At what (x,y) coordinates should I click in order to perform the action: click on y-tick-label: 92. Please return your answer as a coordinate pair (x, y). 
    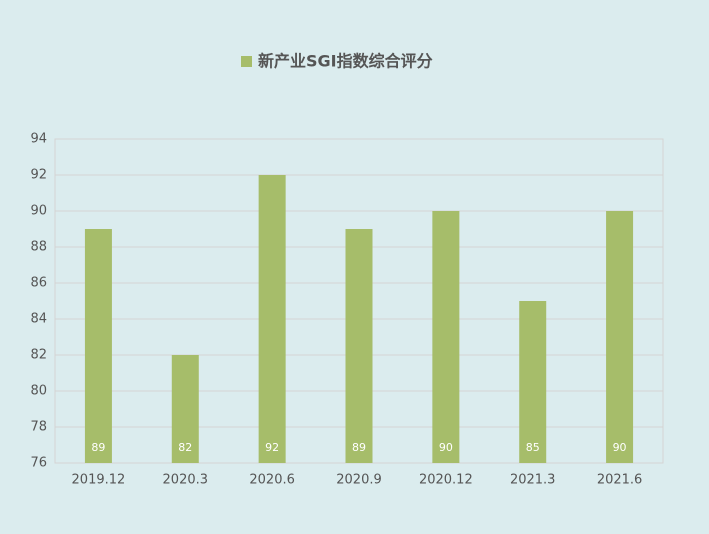
    Looking at the image, I should click on (38, 175).